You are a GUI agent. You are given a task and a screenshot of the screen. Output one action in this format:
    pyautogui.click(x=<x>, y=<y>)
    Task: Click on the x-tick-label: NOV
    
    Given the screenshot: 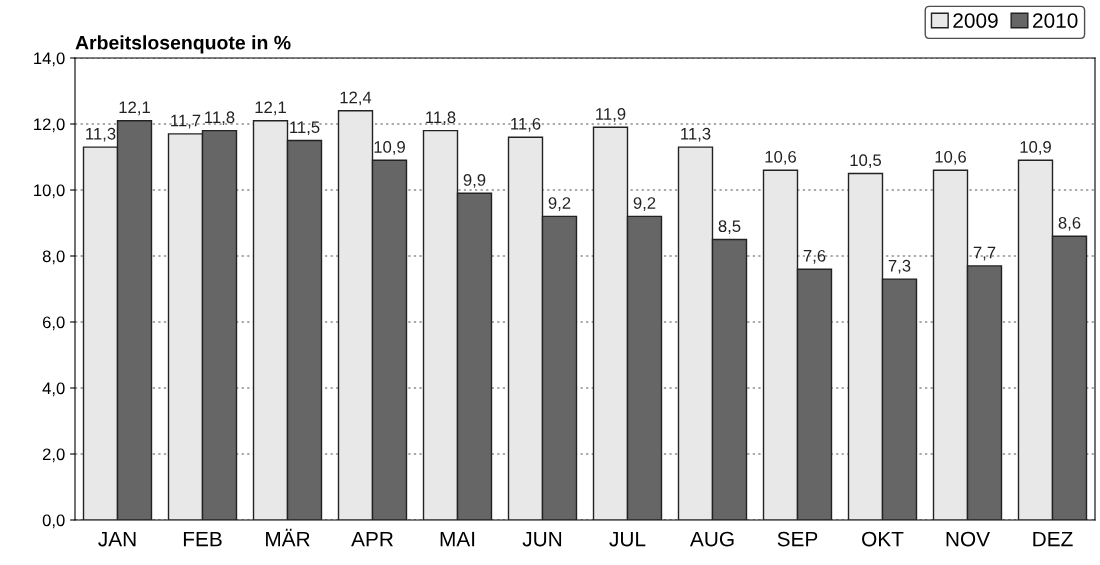 What is the action you would take?
    pyautogui.click(x=968, y=539)
    